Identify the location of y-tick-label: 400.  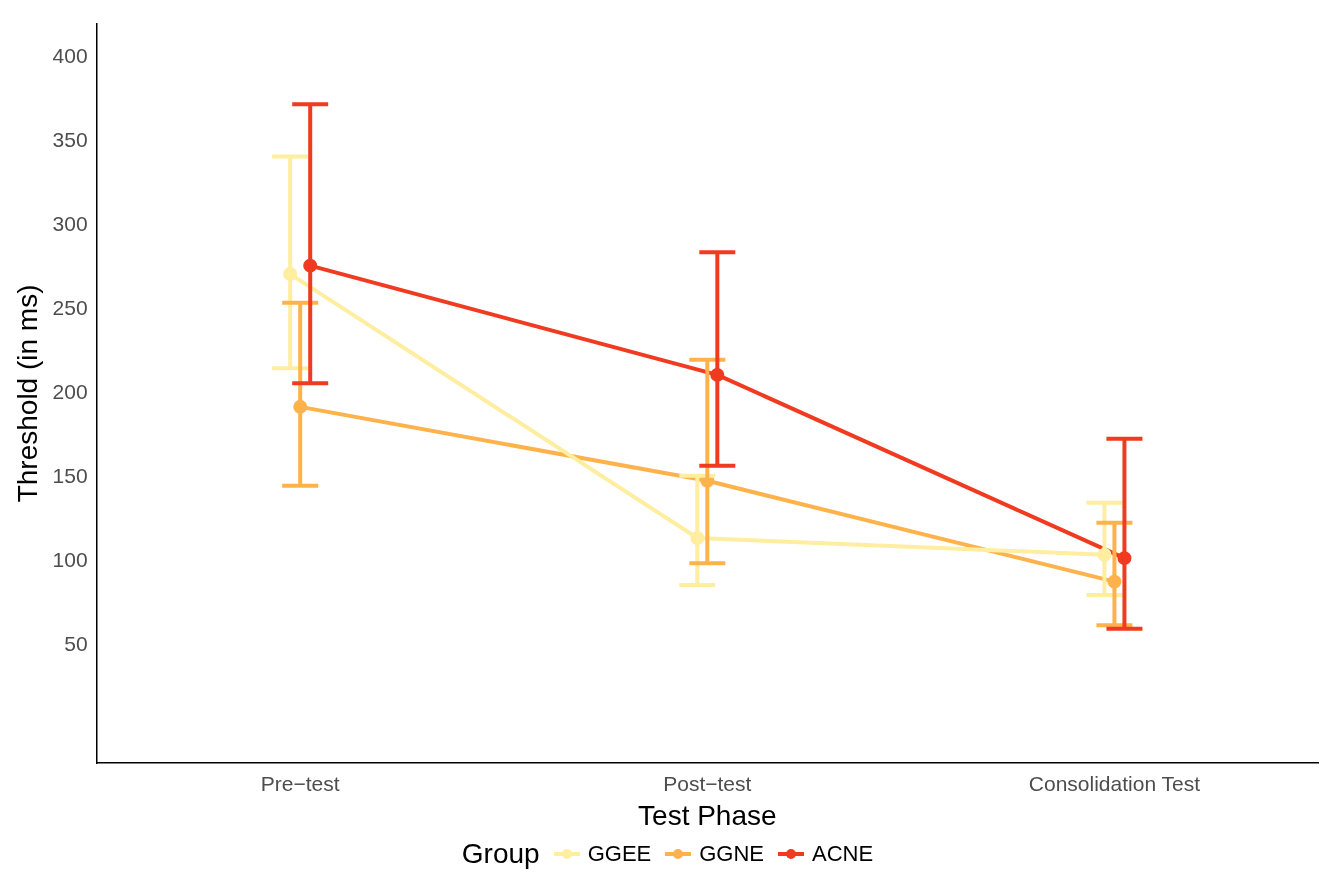
(70, 56).